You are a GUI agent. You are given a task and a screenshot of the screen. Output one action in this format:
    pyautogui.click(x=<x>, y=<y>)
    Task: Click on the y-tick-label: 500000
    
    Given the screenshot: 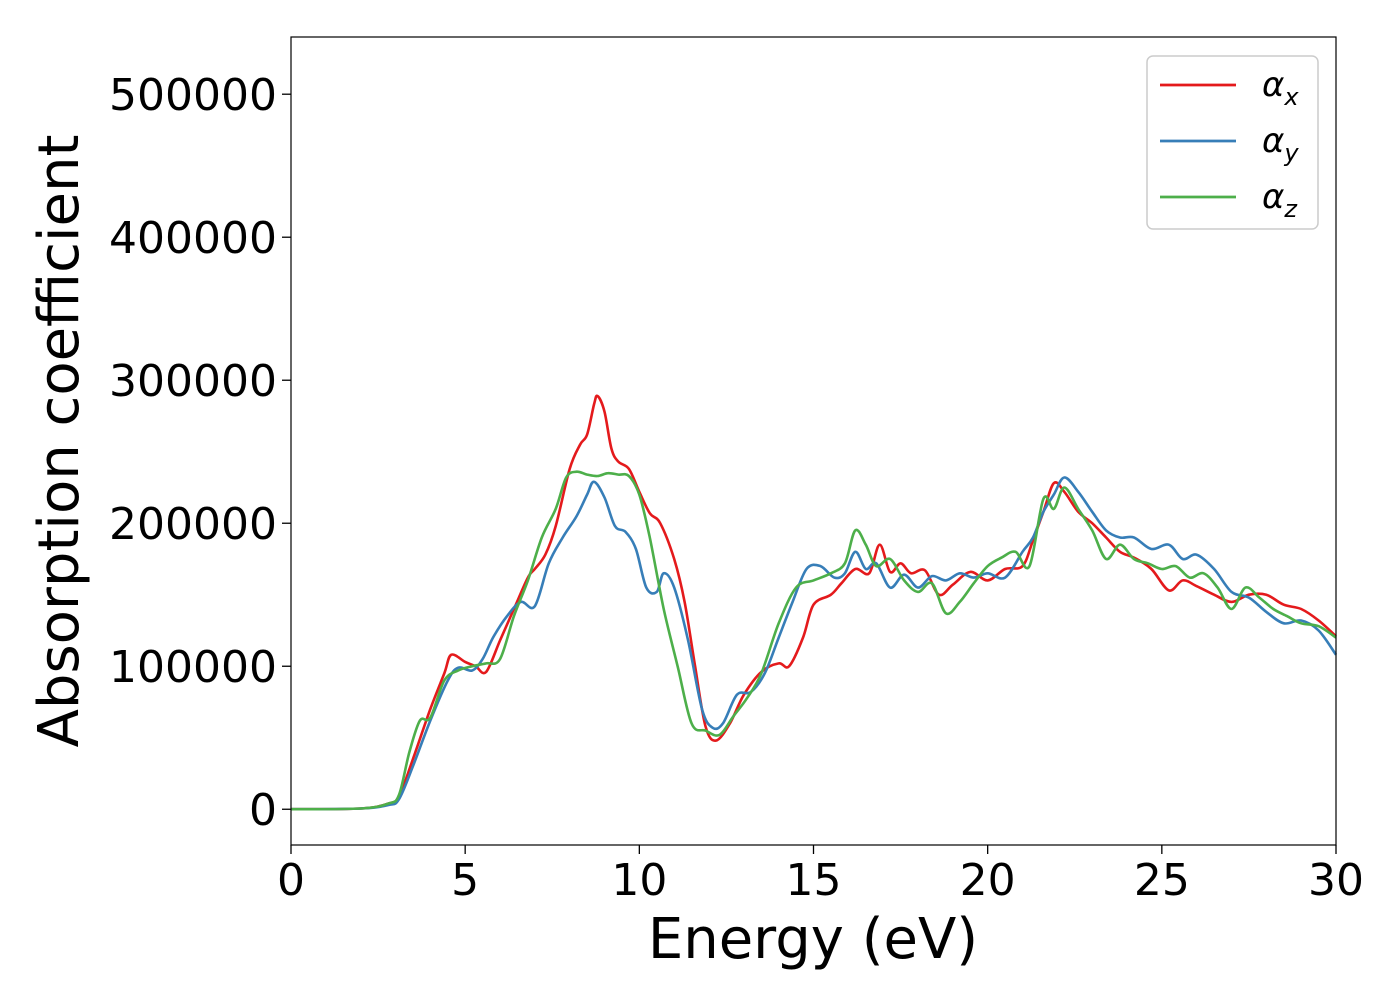 What is the action you would take?
    pyautogui.click(x=193, y=95)
    